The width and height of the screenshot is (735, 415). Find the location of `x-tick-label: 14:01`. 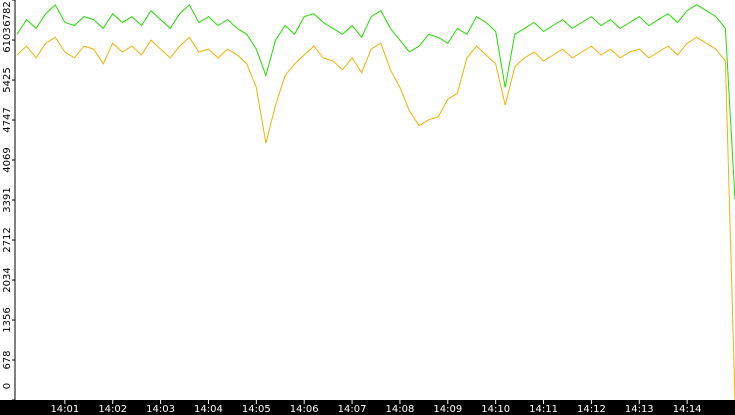

x-tick-label: 14:01 is located at coordinates (64, 409).